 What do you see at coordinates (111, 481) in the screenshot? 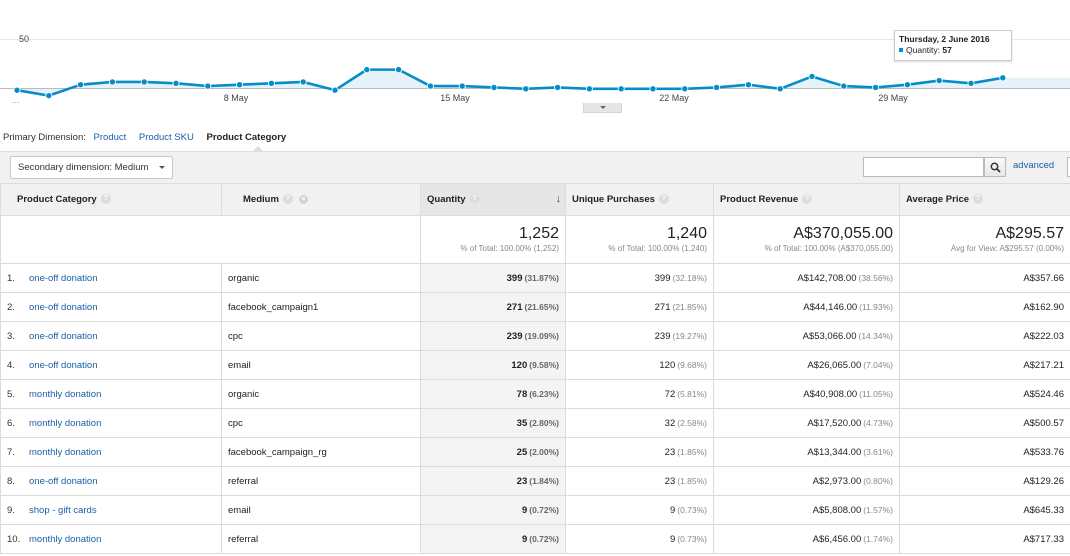
I see `cell-product-category: 8. one-off donation` at bounding box center [111, 481].